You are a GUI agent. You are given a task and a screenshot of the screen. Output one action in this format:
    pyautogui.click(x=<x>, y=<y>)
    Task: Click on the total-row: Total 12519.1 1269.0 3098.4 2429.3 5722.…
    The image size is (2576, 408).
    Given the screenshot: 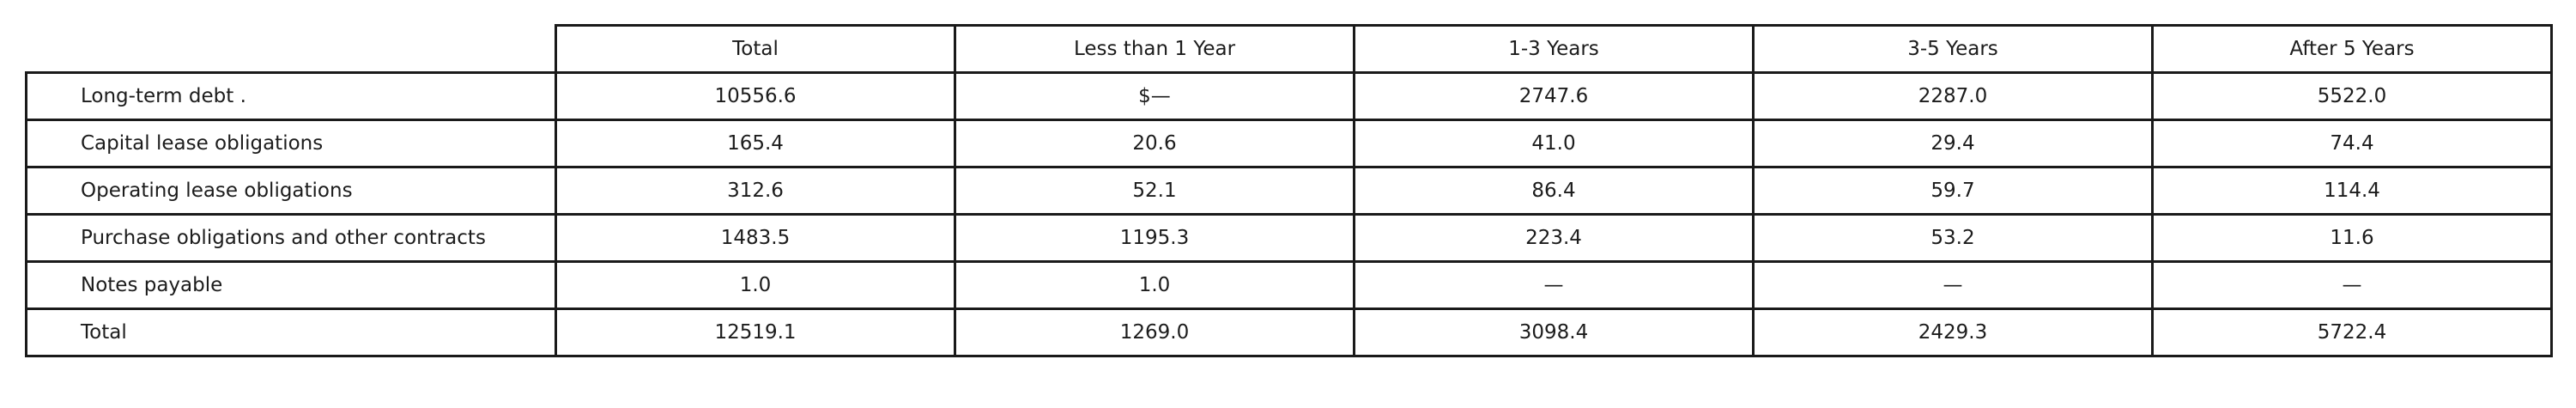 What is the action you would take?
    pyautogui.click(x=1289, y=333)
    